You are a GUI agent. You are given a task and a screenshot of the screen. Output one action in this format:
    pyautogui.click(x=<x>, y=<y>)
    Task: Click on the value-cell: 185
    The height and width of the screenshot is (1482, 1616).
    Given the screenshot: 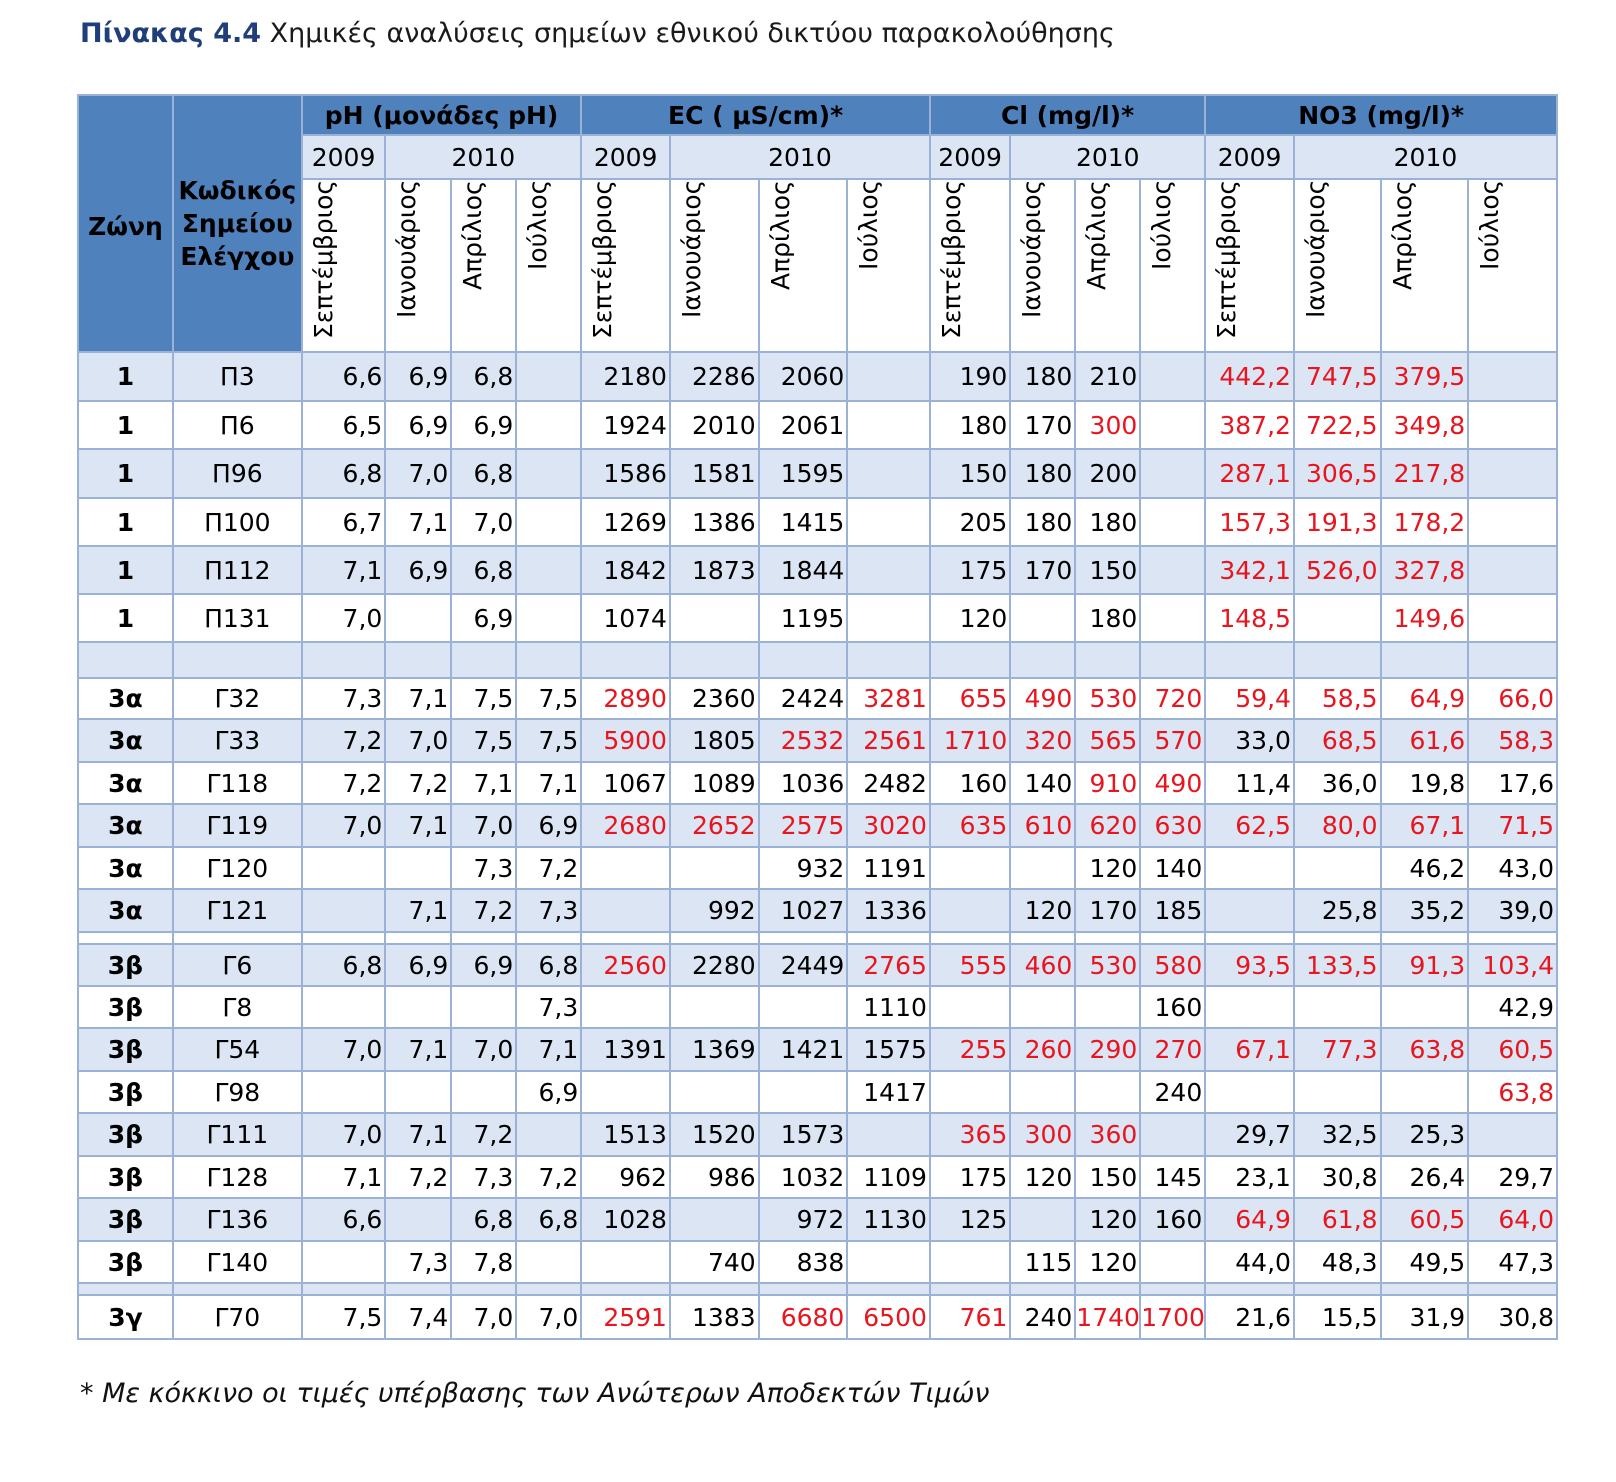 What is the action you would take?
    pyautogui.click(x=1173, y=910)
    